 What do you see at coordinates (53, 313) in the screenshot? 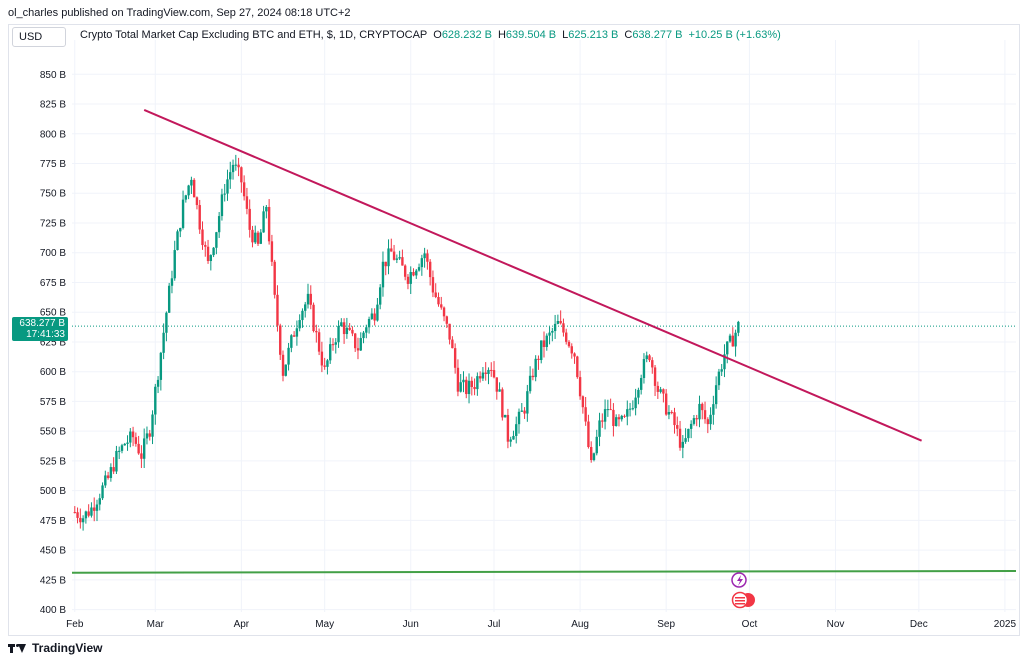
I see `y-tick-label: 650 B` at bounding box center [53, 313].